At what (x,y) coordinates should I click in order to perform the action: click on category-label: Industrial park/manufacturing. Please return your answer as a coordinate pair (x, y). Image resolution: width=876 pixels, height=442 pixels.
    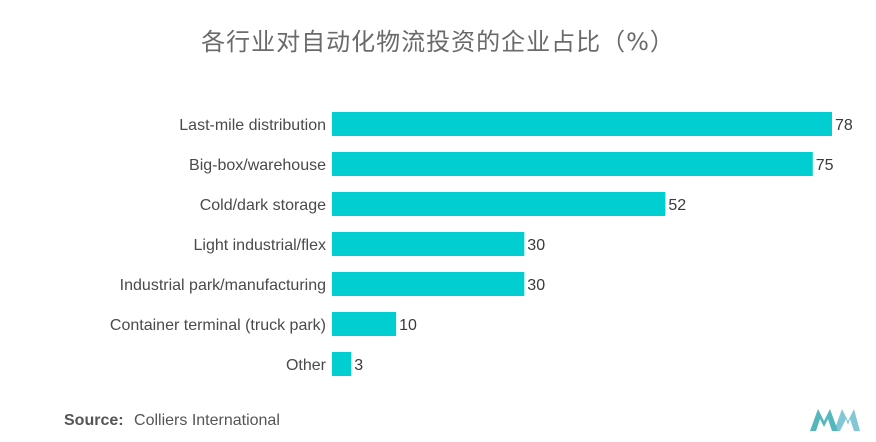
    Looking at the image, I should click on (223, 285).